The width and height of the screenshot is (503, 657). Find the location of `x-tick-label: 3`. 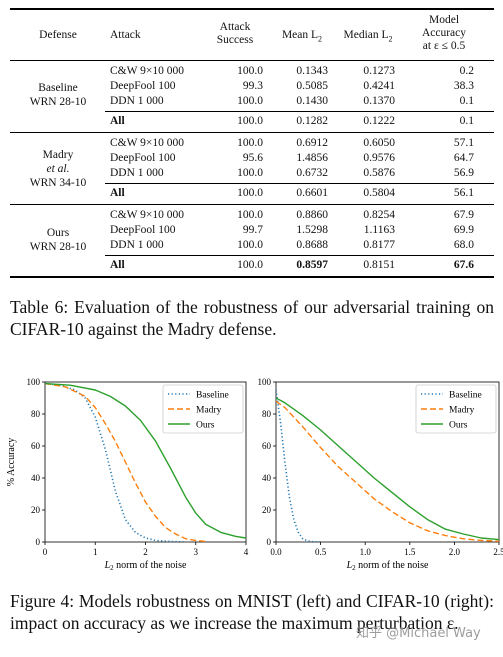

x-tick-label: 3 is located at coordinates (196, 552).